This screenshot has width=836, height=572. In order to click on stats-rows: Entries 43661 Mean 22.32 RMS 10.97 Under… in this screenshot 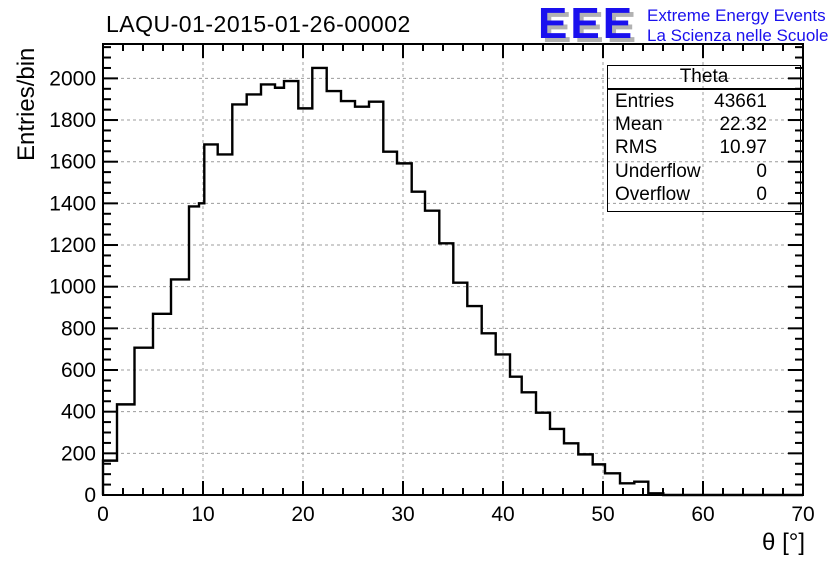, I will do `click(704, 148)`.